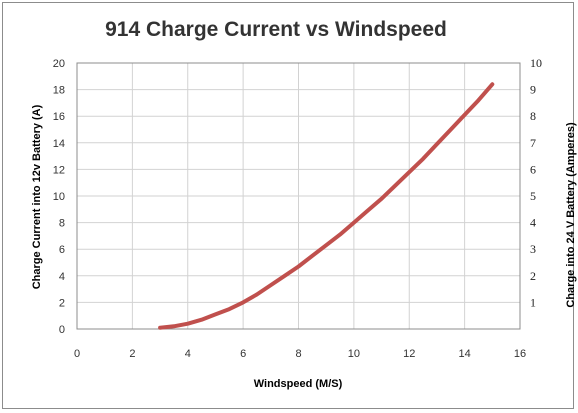 The height and width of the screenshot is (413, 578). I want to click on x-tick-label: 6, so click(243, 354).